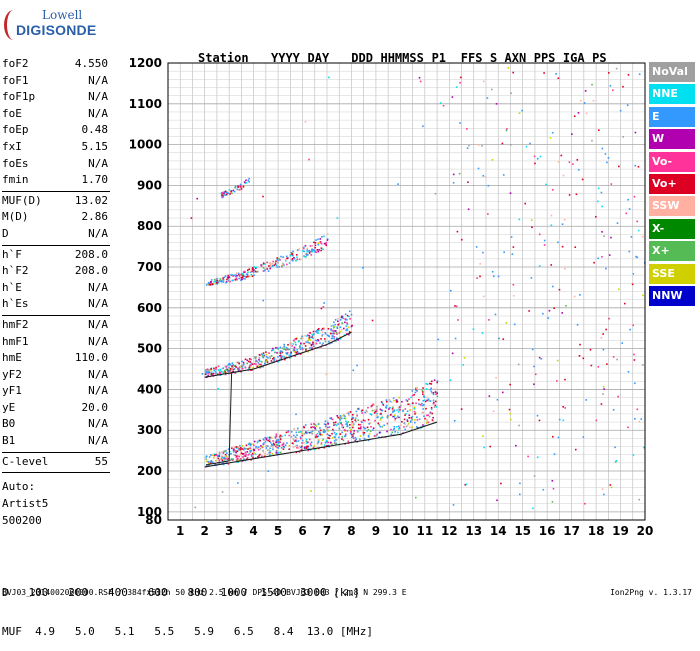 This screenshot has height=651, width=700. I want to click on param-value: 208.0, so click(91, 271).